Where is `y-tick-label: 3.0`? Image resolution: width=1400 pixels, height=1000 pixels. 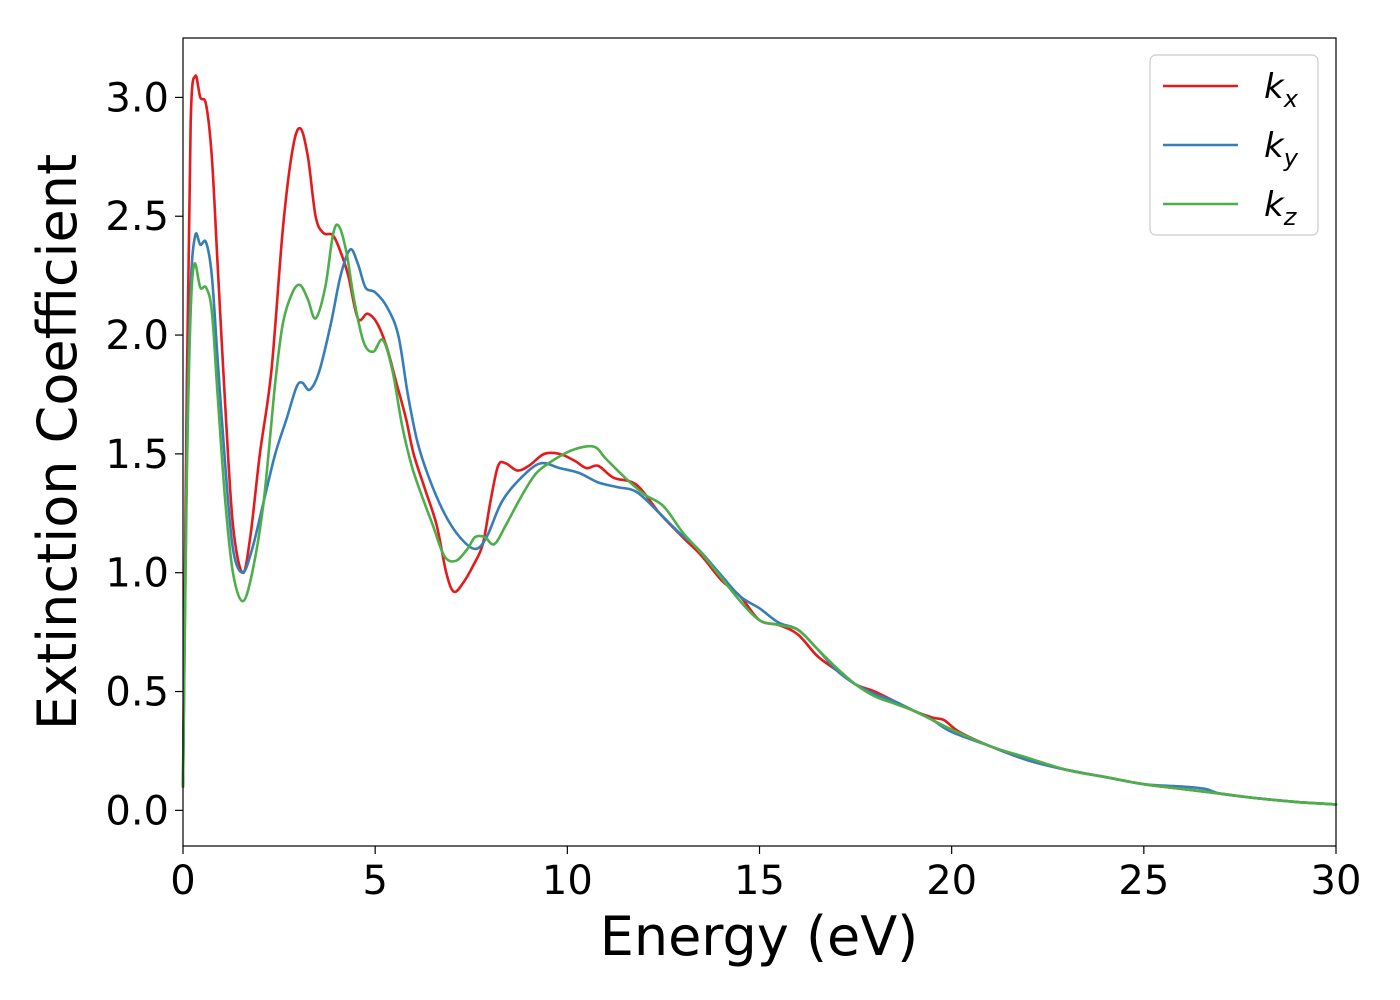 y-tick-label: 3.0 is located at coordinates (137, 98).